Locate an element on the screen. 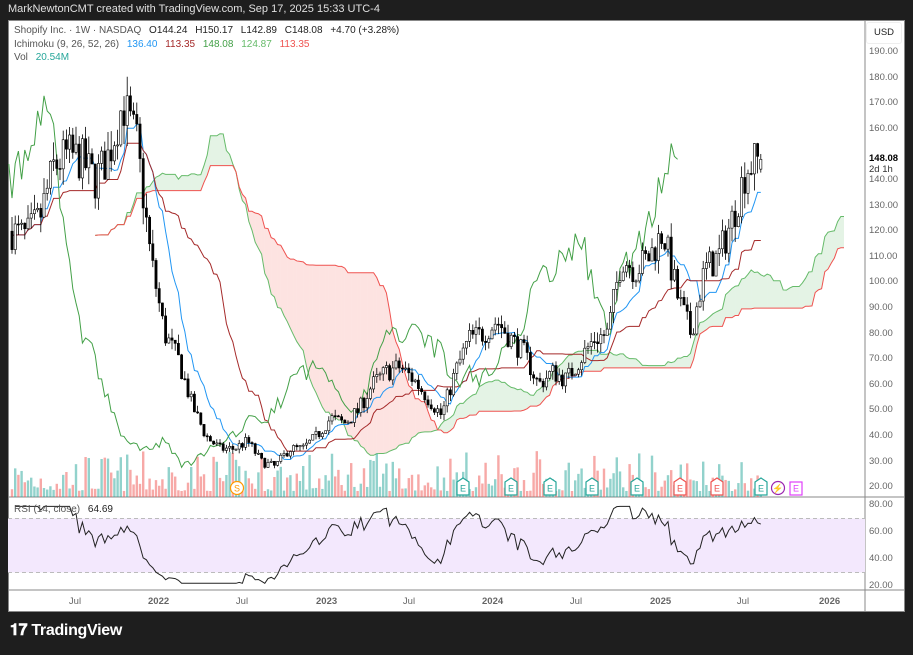  currency-button: USD is located at coordinates (884, 33).